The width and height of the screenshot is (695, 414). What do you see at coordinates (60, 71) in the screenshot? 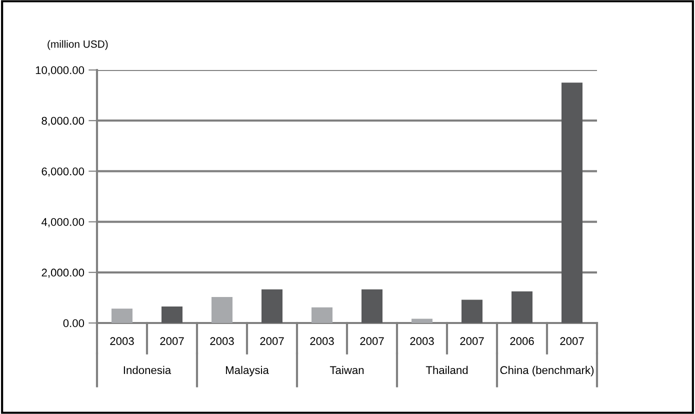
I see `y-tick-label: 10,000.00` at bounding box center [60, 71].